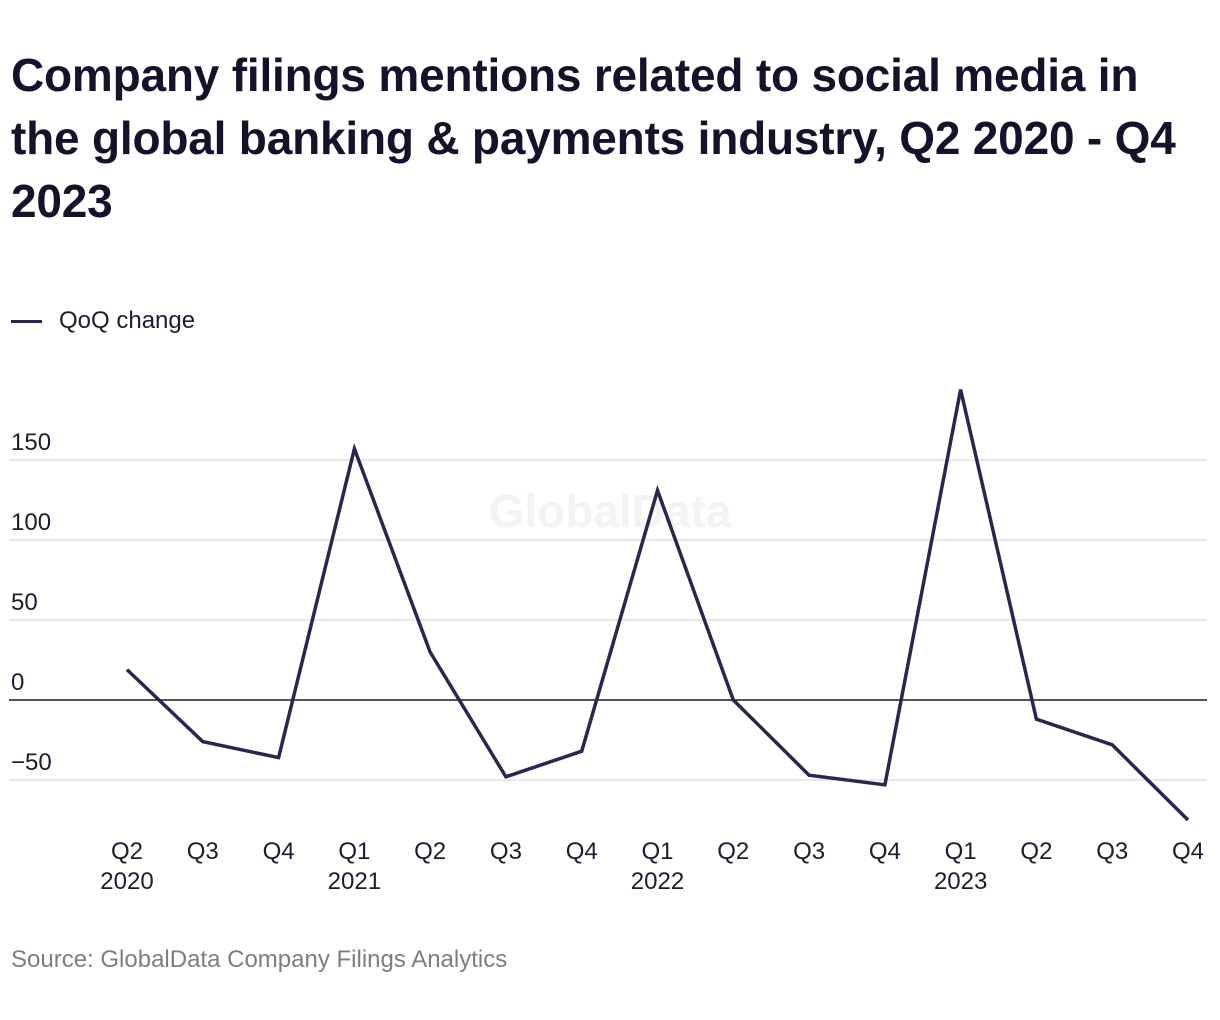  What do you see at coordinates (354, 881) in the screenshot?
I see `x-tick-year-label: 2021` at bounding box center [354, 881].